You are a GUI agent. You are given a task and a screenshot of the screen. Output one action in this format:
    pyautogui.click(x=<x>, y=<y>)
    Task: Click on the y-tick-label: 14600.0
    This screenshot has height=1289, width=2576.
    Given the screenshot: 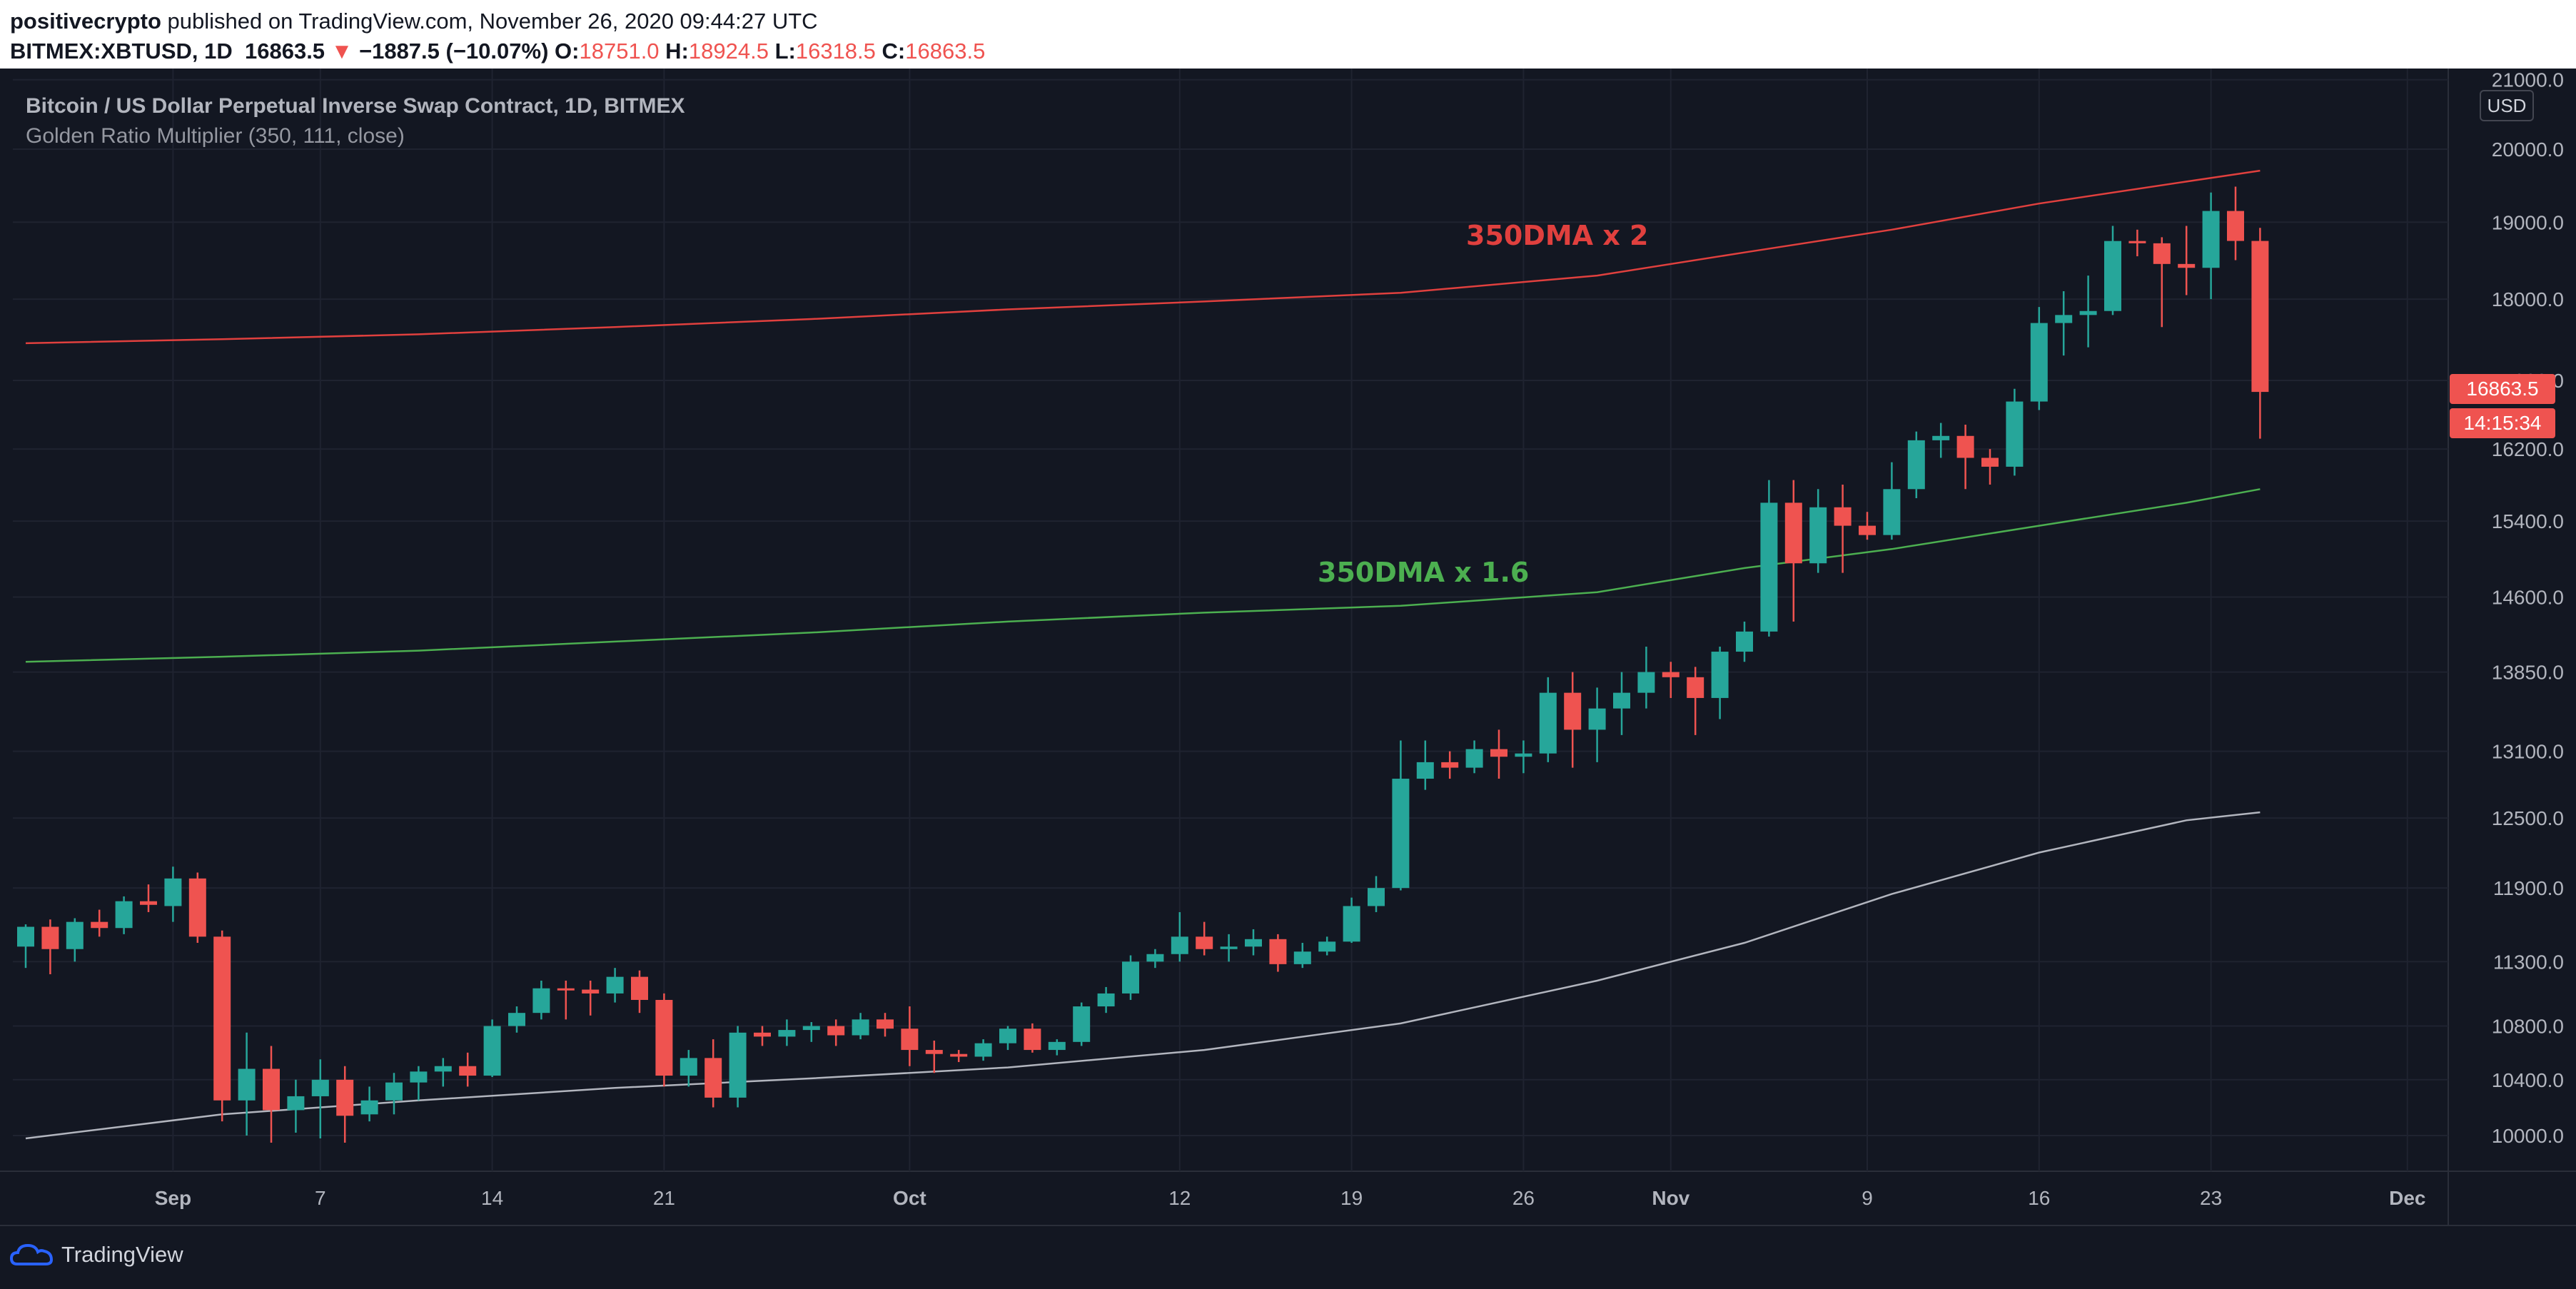 What is the action you would take?
    pyautogui.click(x=2528, y=597)
    